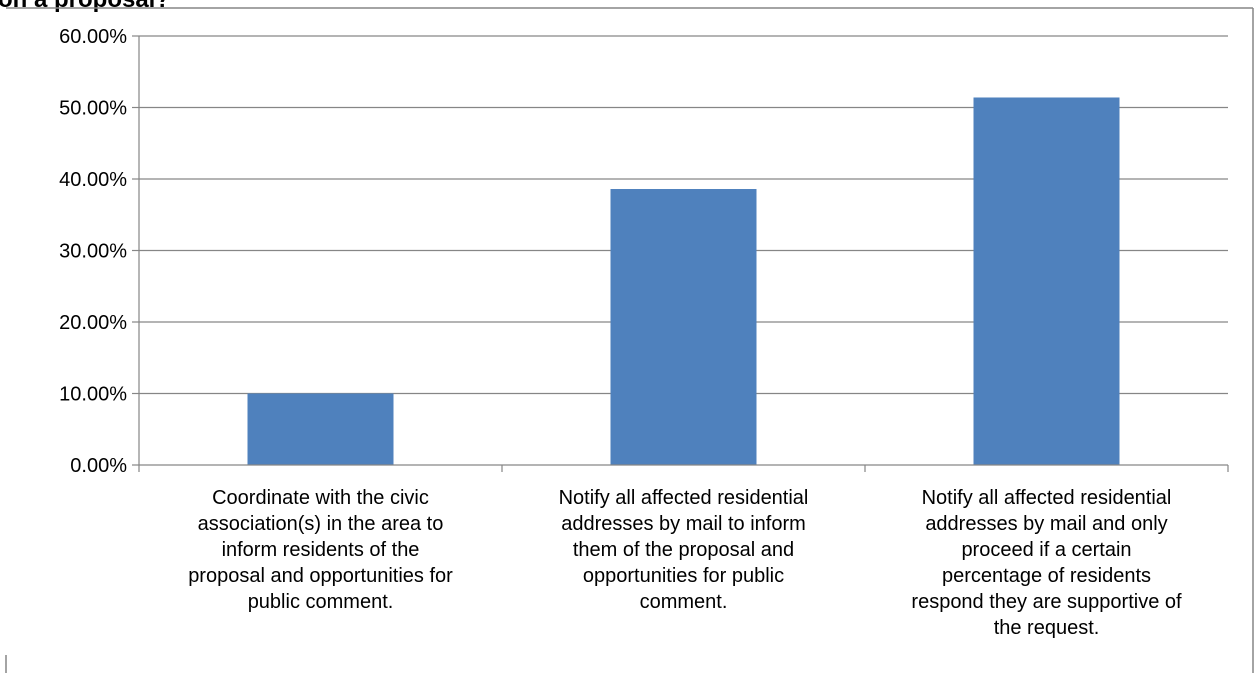  Describe the element at coordinates (85, 6) in the screenshot. I see `chart-title: on a proposal?` at that location.